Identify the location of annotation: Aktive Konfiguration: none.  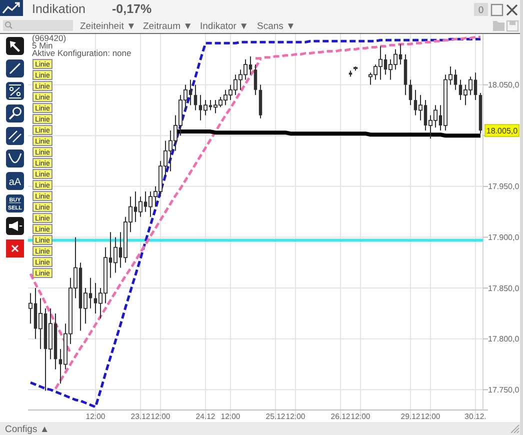
(82, 53).